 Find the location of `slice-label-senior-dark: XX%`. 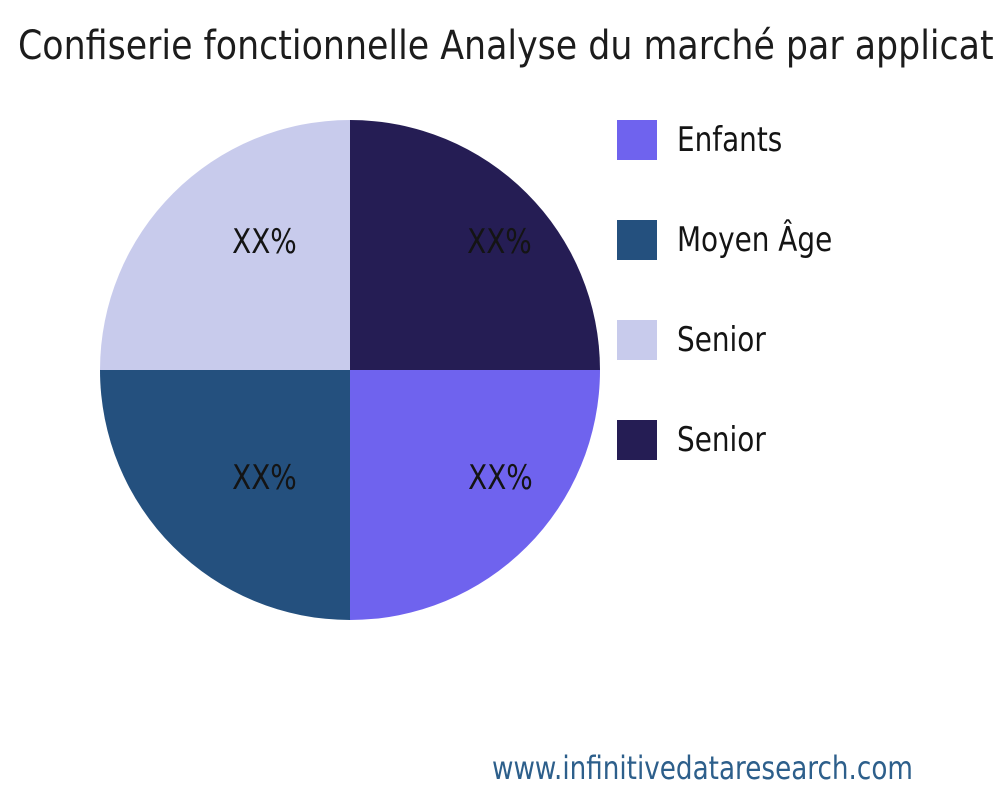

slice-label-senior-dark: XX% is located at coordinates (499, 242).